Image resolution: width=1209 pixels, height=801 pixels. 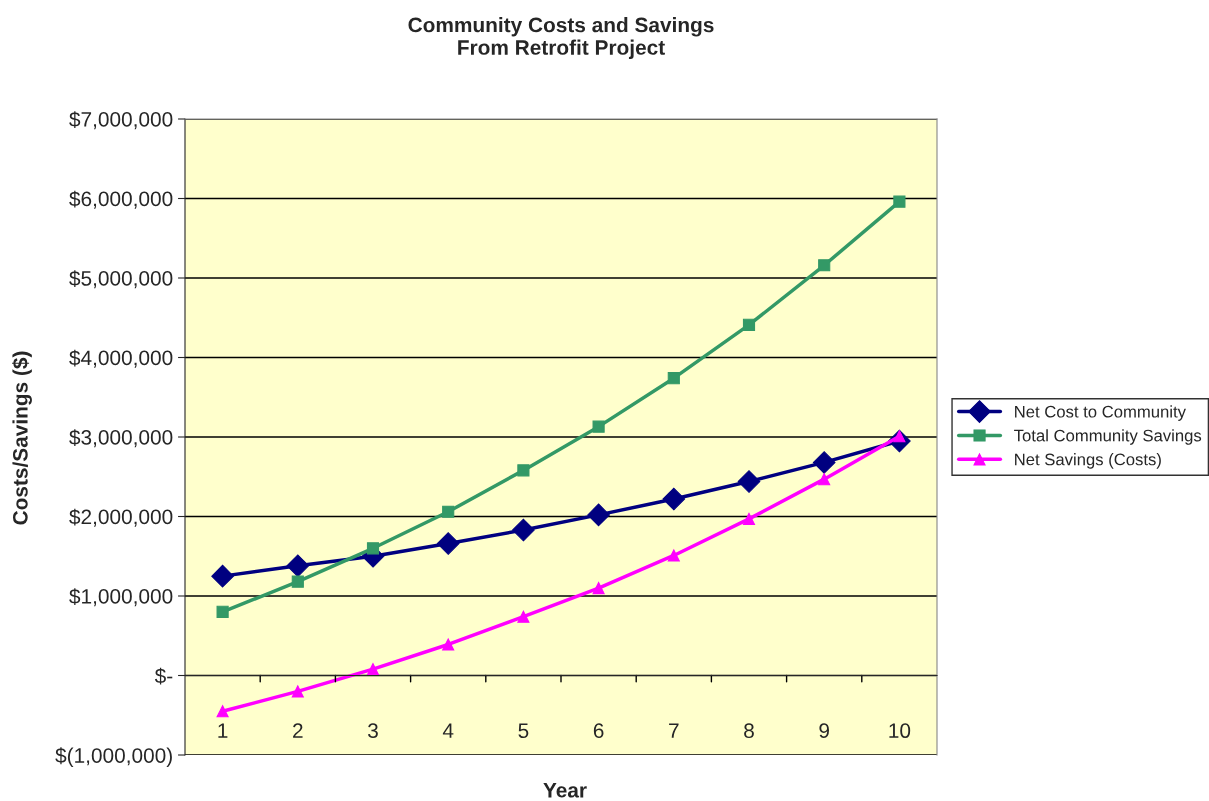 I want to click on x-tick-label: 9, so click(x=824, y=731).